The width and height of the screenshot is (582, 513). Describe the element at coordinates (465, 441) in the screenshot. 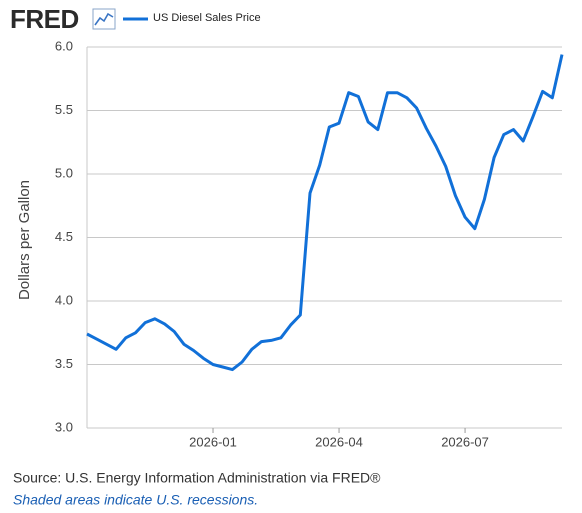

I see `x-tick-label: 2026-07` at that location.